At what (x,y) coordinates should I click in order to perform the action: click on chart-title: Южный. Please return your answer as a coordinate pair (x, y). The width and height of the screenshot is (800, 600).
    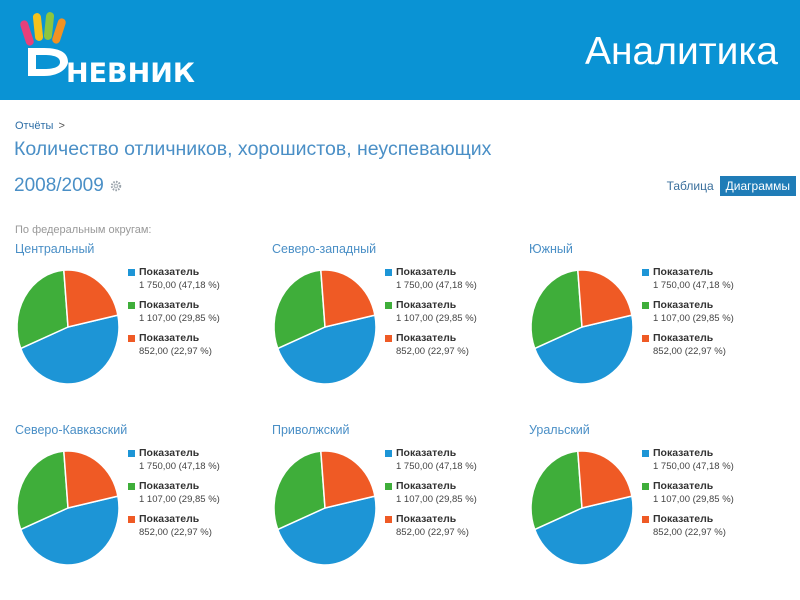
    Looking at the image, I should click on (551, 249).